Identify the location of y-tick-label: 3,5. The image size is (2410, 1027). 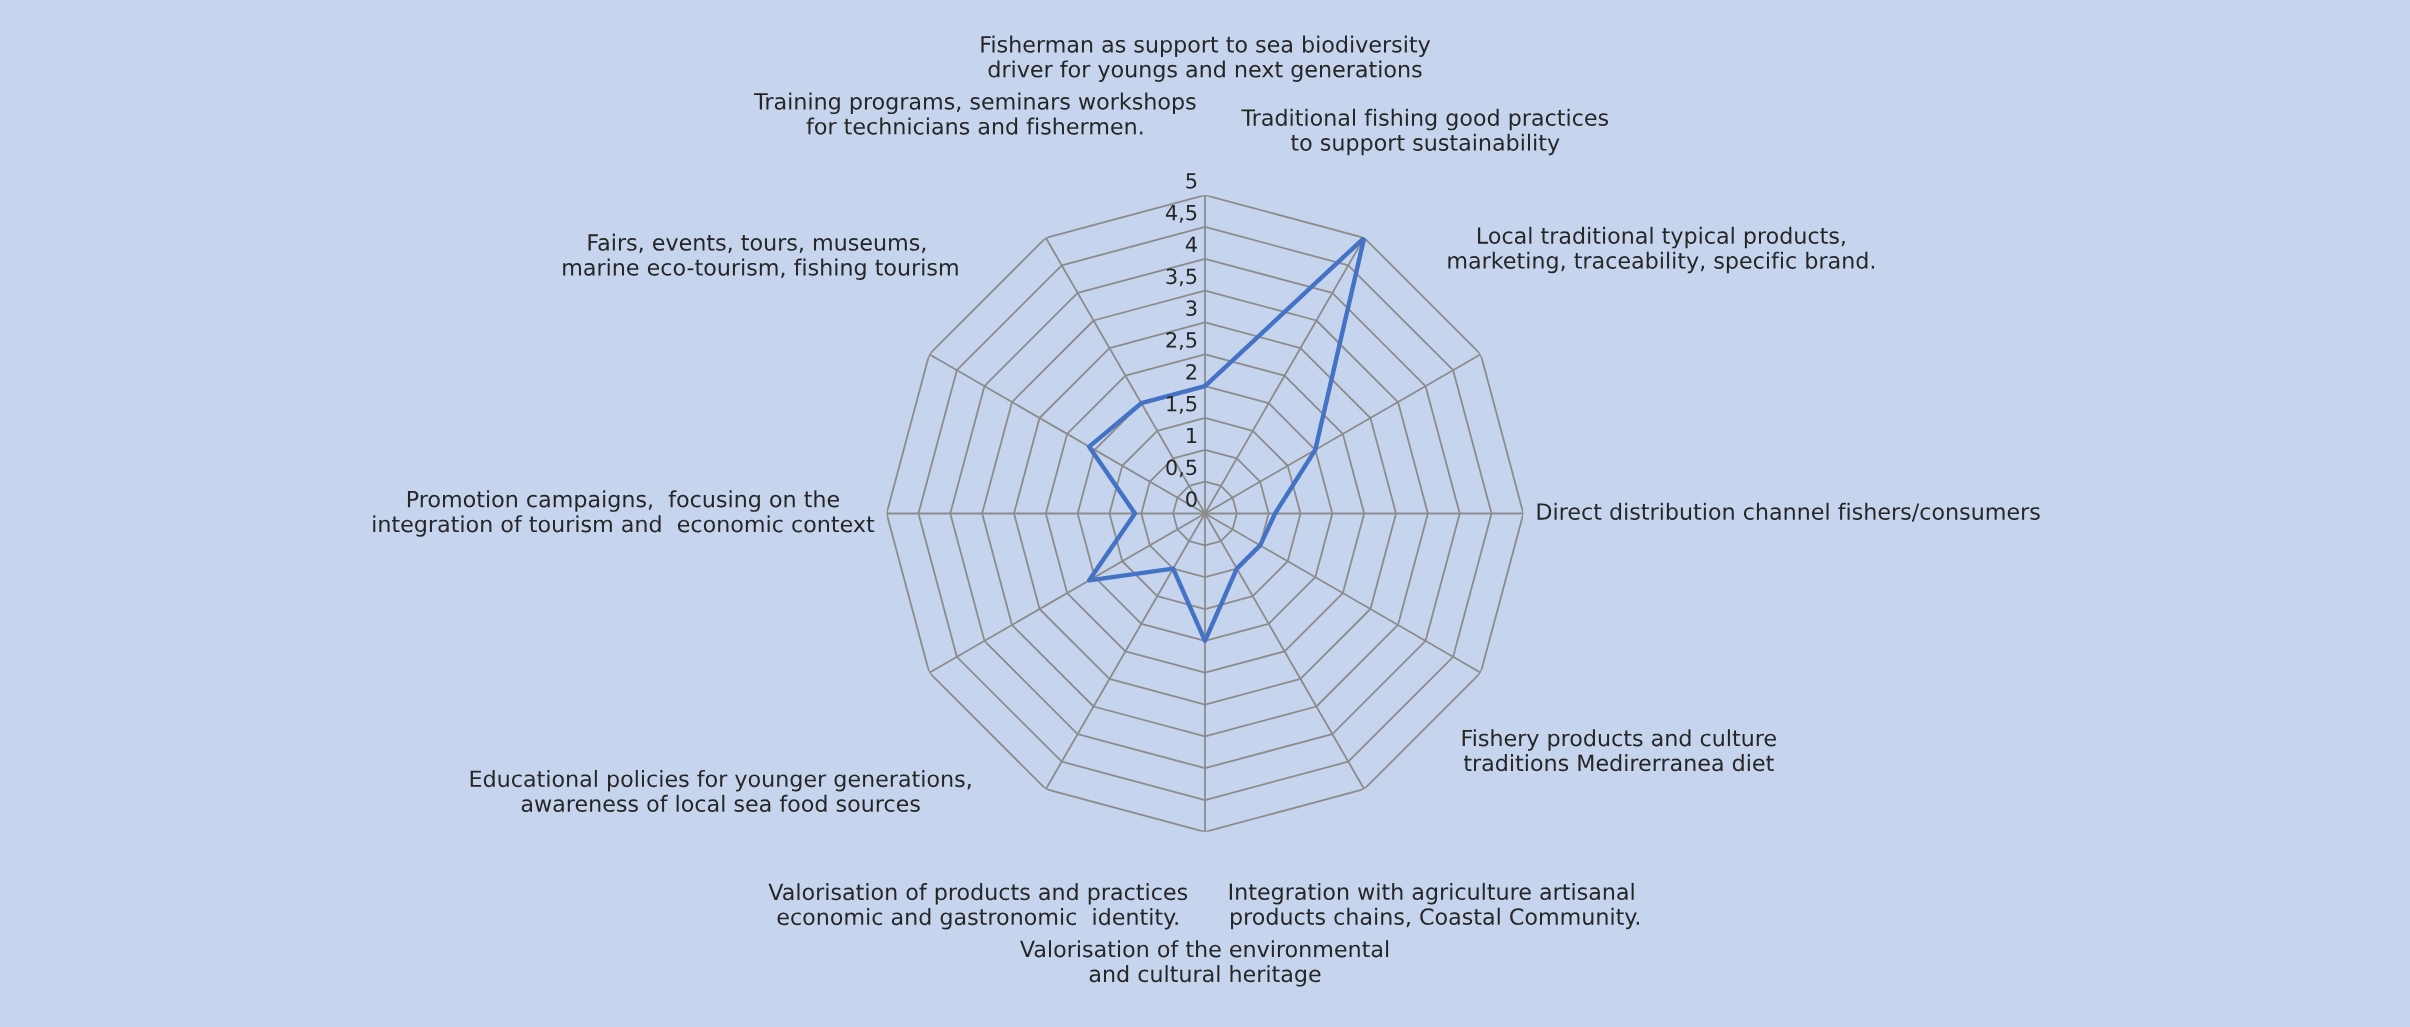
(1181, 277).